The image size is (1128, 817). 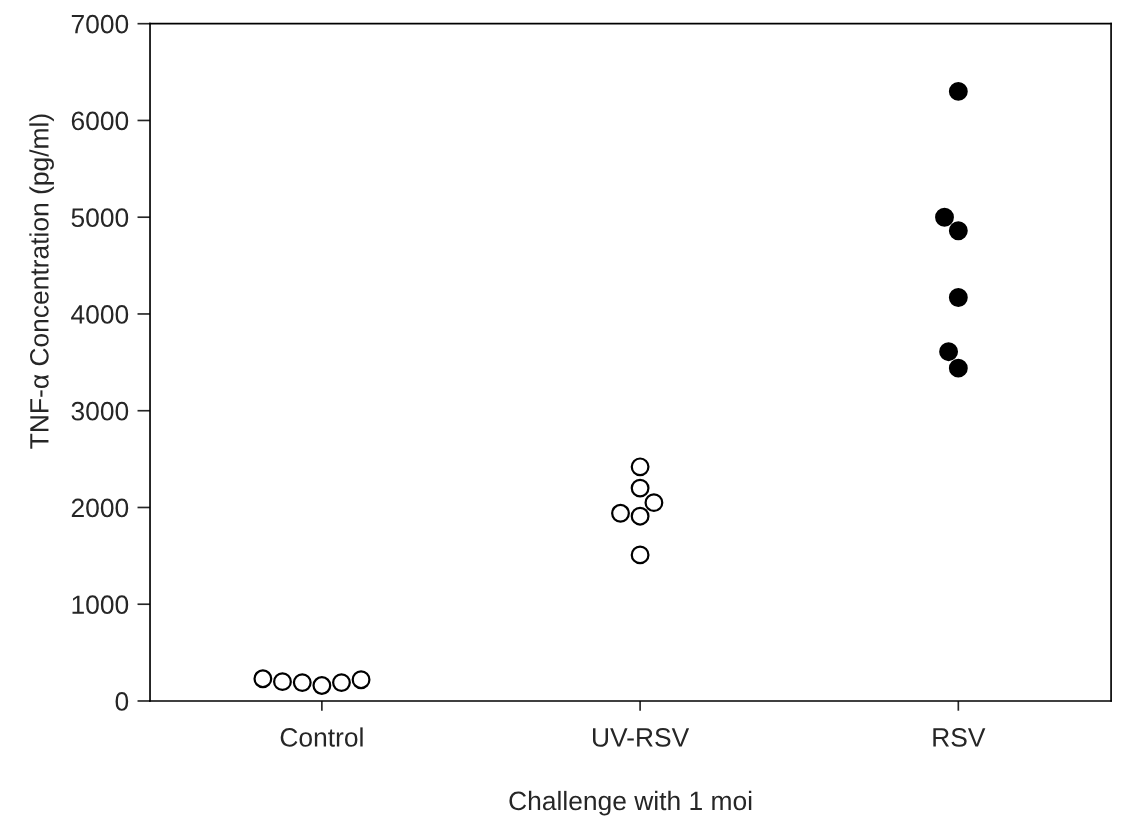 What do you see at coordinates (100, 605) in the screenshot?
I see `y-tick-label: 1000` at bounding box center [100, 605].